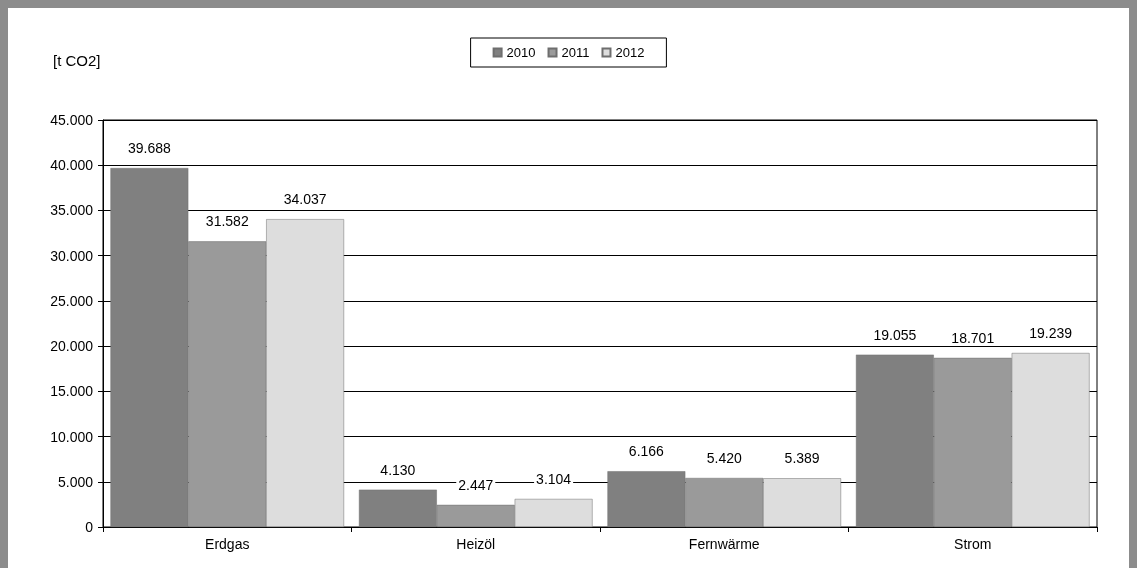 The width and height of the screenshot is (1137, 568). Describe the element at coordinates (895, 334) in the screenshot. I see `data-label: 19.055` at that location.